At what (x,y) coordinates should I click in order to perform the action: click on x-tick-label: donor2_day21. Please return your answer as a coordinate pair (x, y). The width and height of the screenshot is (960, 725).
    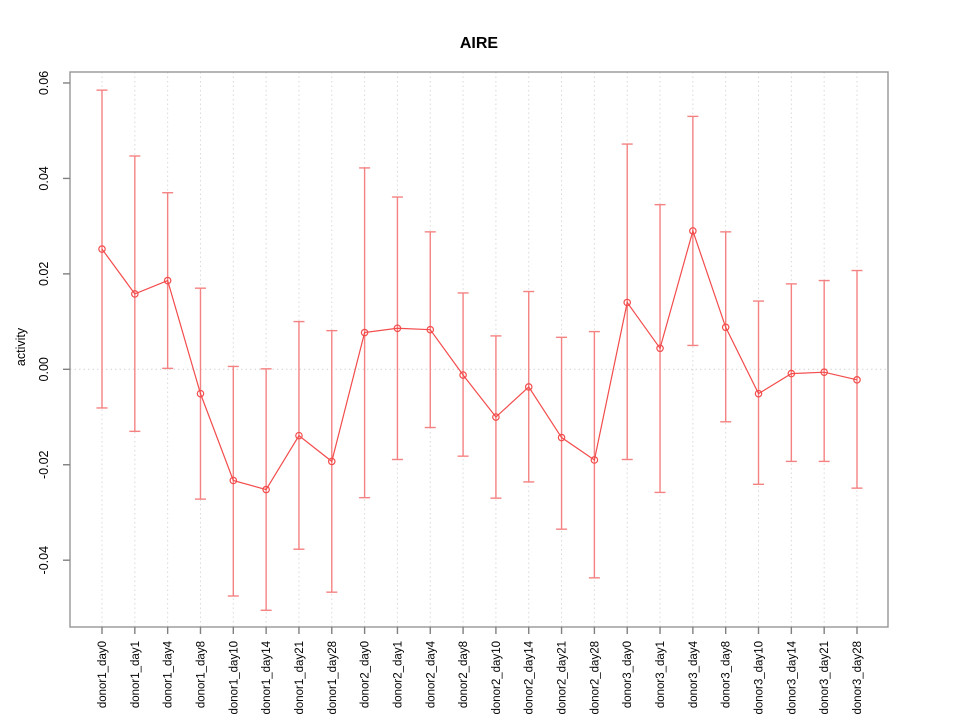
    Looking at the image, I should click on (563, 678).